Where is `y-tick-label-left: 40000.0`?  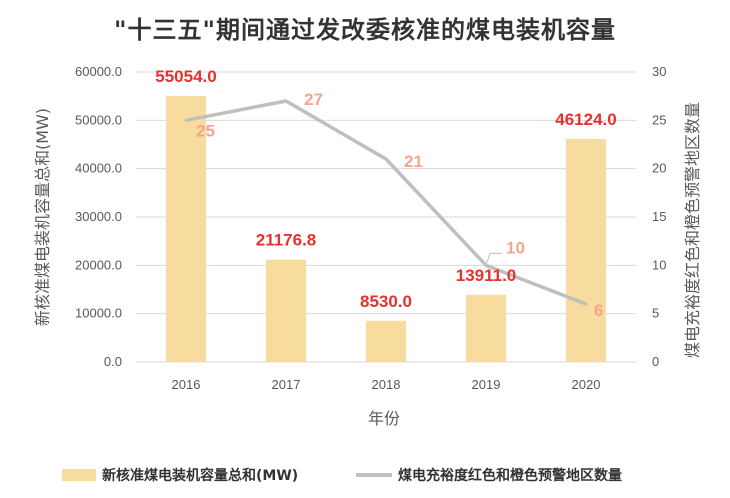
y-tick-label-left: 40000.0 is located at coordinates (98, 168).